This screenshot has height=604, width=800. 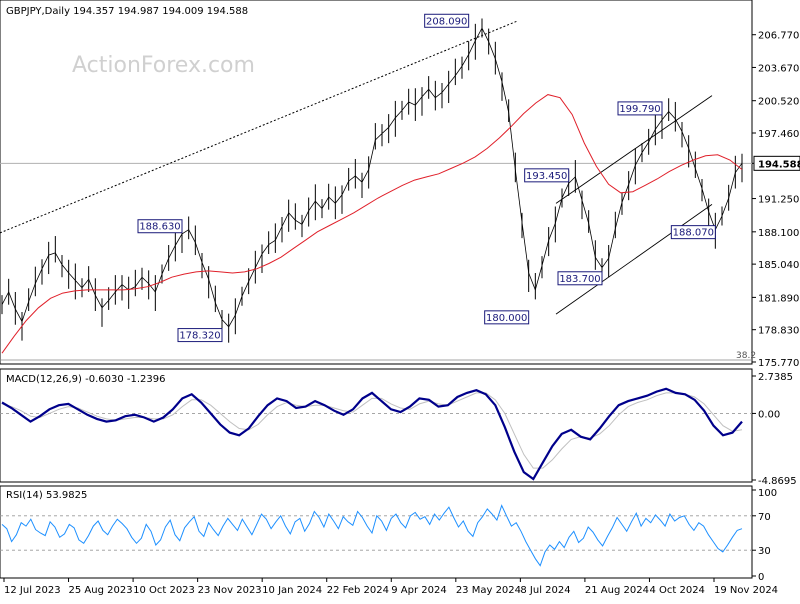 I want to click on y-tick-label: 203.670, so click(x=778, y=68).